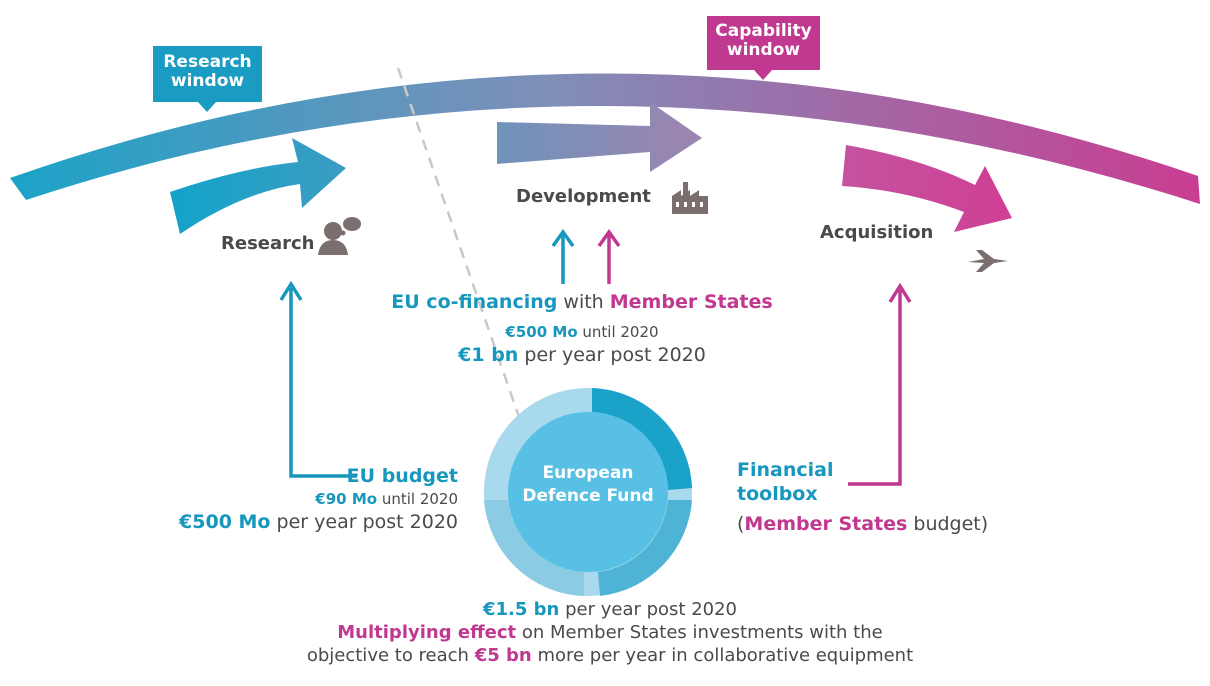 The image size is (1210, 686). Describe the element at coordinates (877, 232) in the screenshot. I see `acquisition-stage-label: Acquisition` at that location.